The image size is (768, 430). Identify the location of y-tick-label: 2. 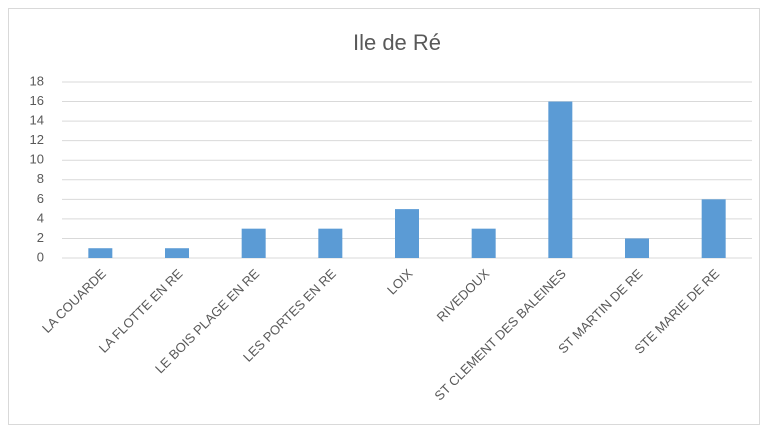
(40, 237).